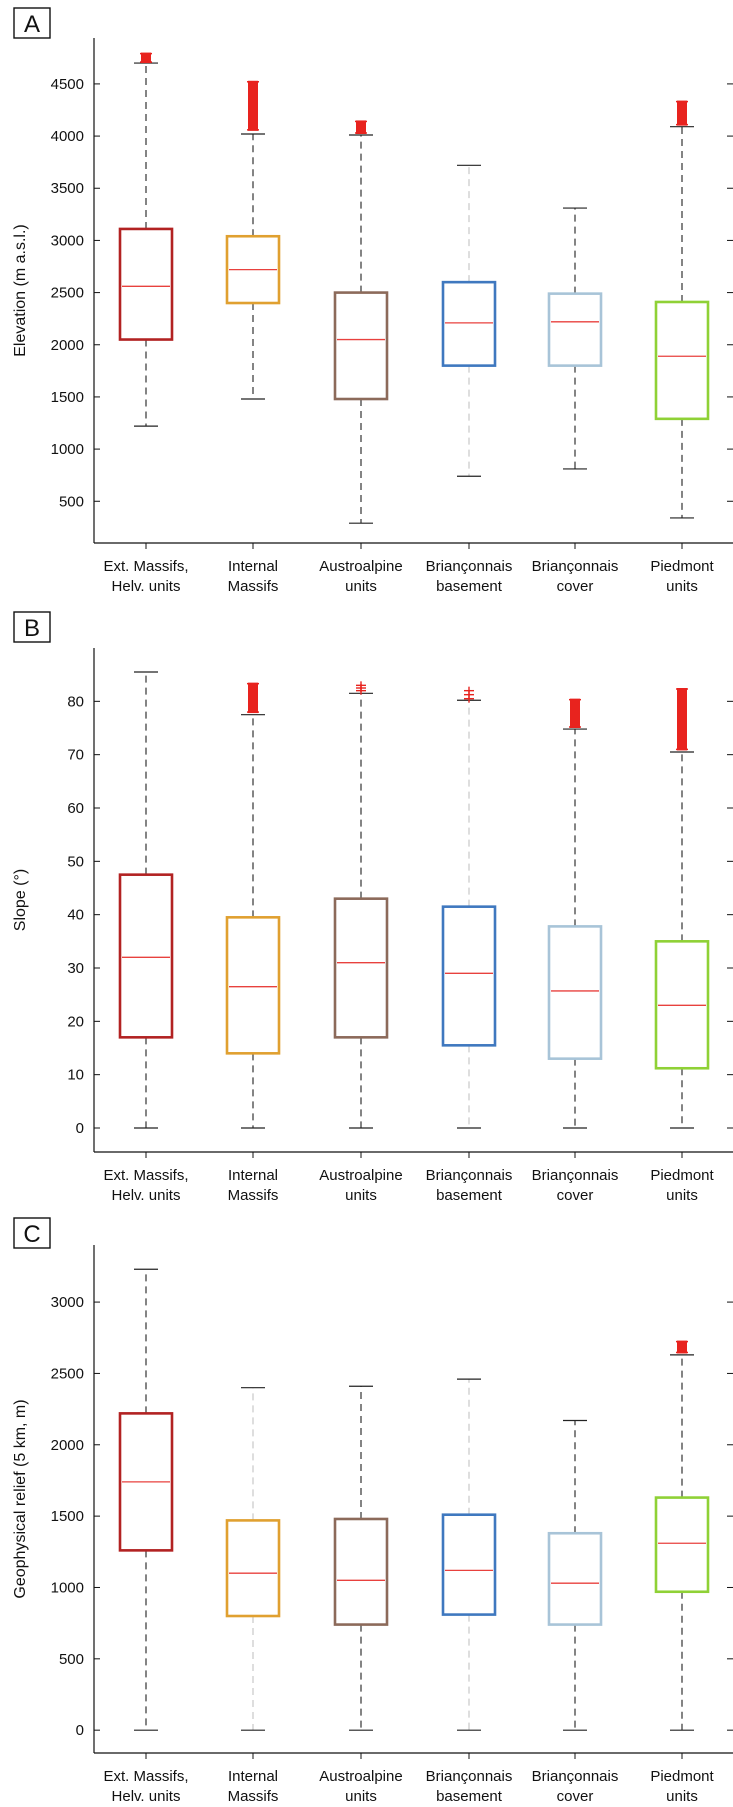  I want to click on y-tick-label: 3500, so click(67, 188).